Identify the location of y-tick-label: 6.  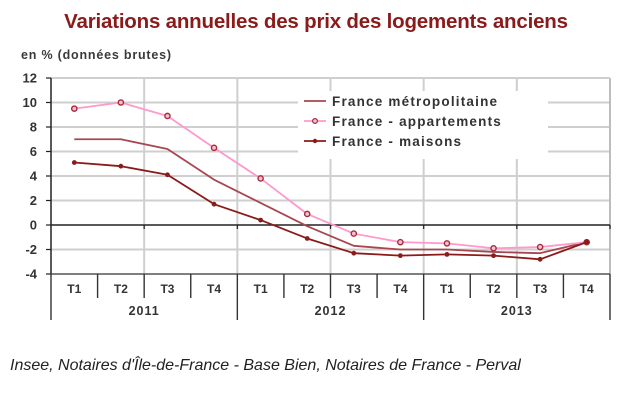
(33, 151).